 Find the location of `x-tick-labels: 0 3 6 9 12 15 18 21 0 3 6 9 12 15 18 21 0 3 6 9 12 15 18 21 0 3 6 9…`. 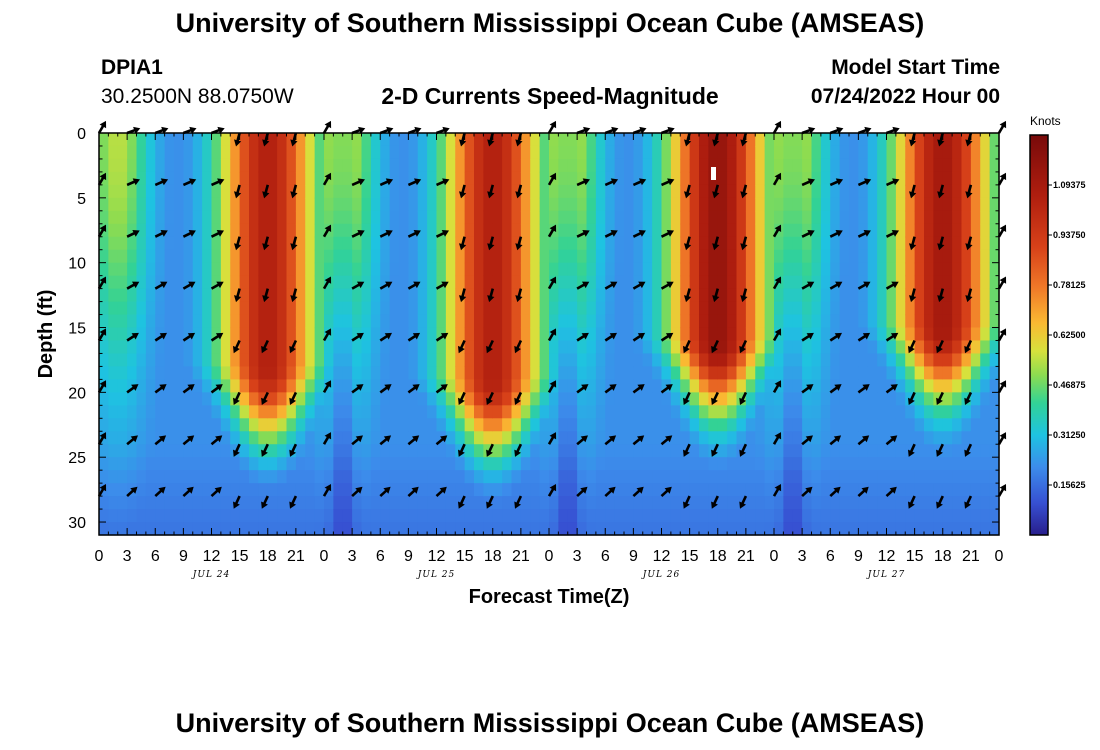

x-tick-labels: 0 3 6 9 12 15 18 21 0 3 6 9 12 15 18 21 0 3 6 9 12 15 18 21 0 3 6 9… is located at coordinates (549, 556).